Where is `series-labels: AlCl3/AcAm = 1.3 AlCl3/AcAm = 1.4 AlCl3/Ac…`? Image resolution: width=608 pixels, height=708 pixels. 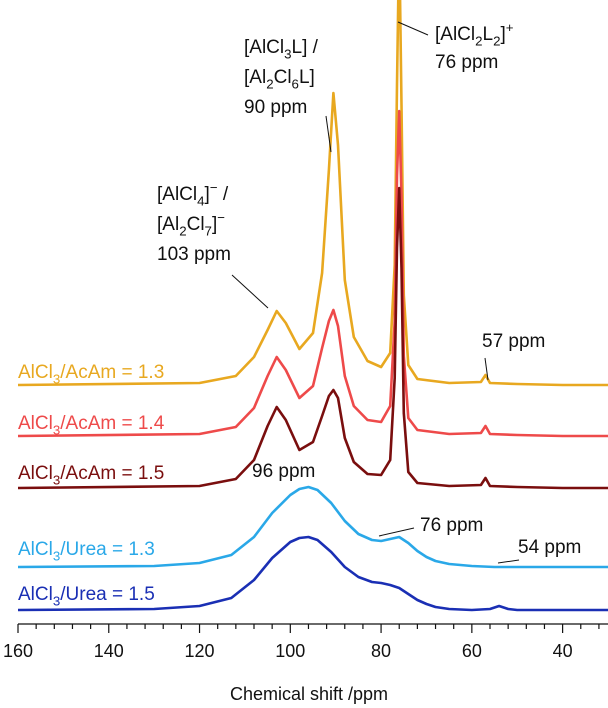 series-labels: AlCl3/AcAm = 1.3 AlCl3/AcAm = 1.4 AlCl3/Ac… is located at coordinates (91, 485).